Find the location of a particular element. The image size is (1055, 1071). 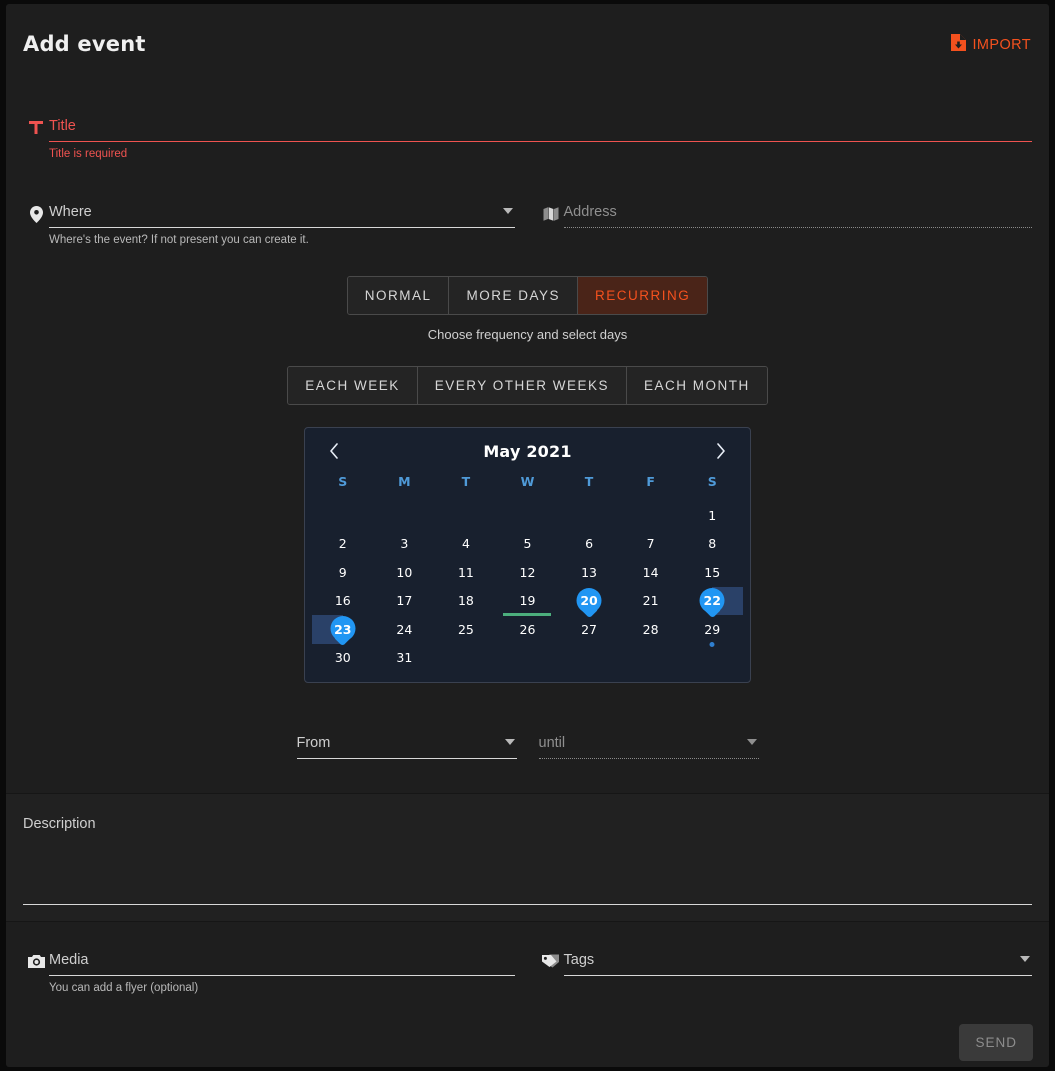

calendar-day-16: 16 is located at coordinates (343, 601).